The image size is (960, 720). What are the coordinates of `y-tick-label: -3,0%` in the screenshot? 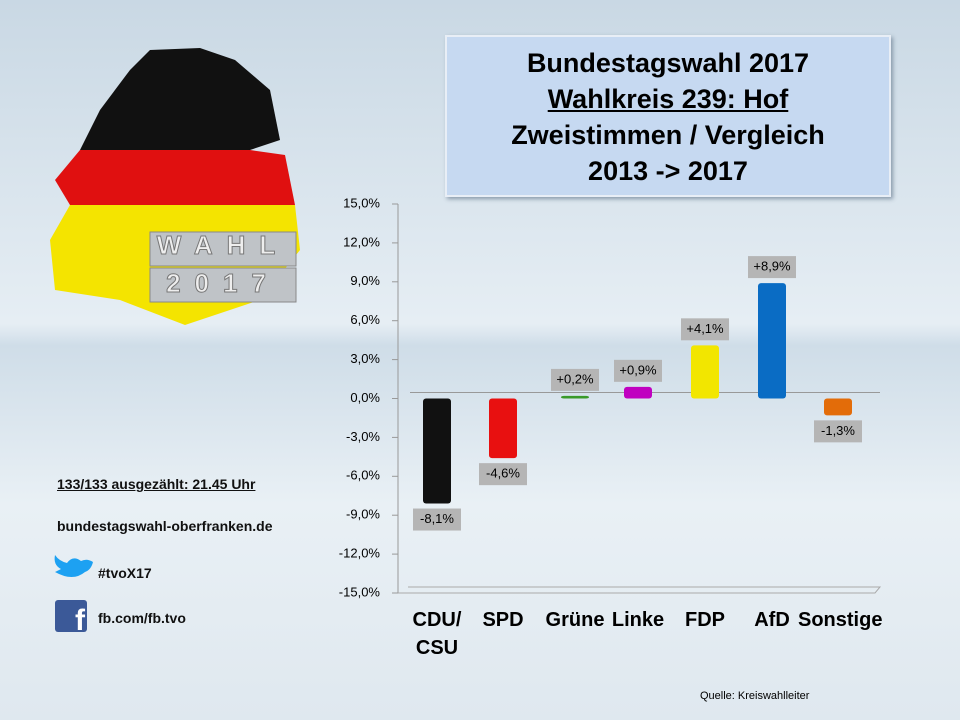 It's located at (363, 436).